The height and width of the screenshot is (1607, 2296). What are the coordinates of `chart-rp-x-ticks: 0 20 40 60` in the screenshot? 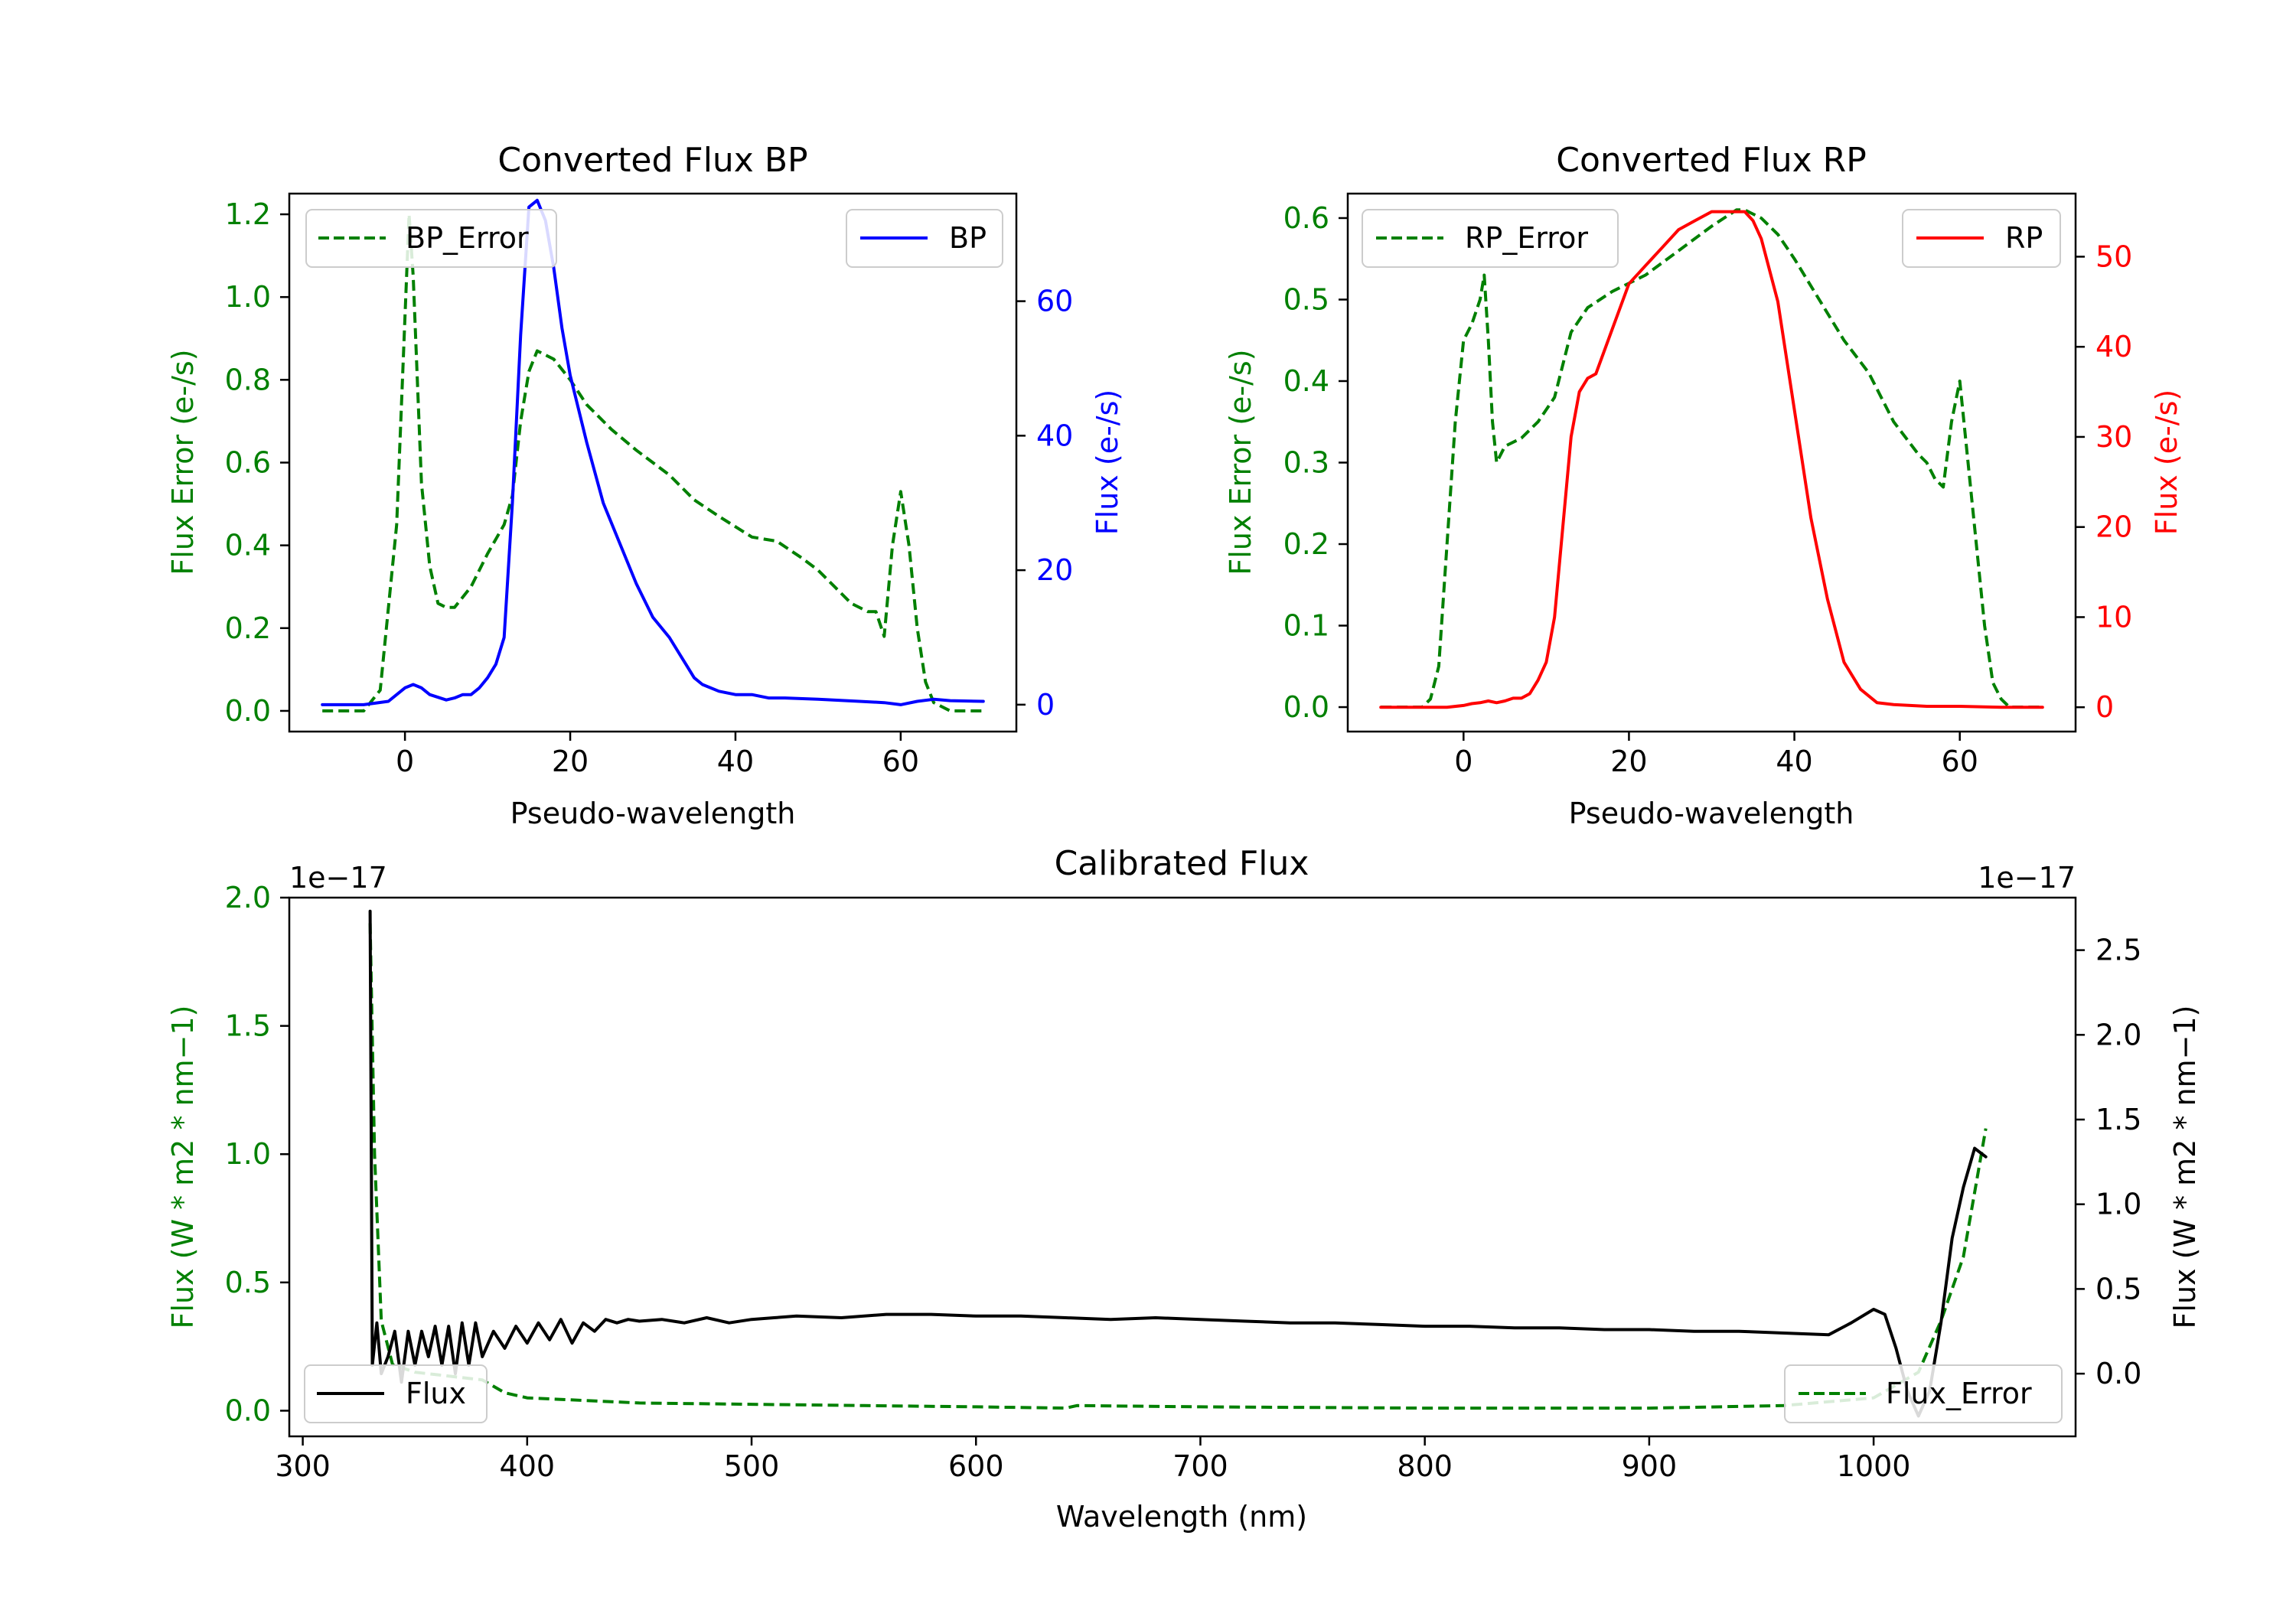 It's located at (1716, 755).